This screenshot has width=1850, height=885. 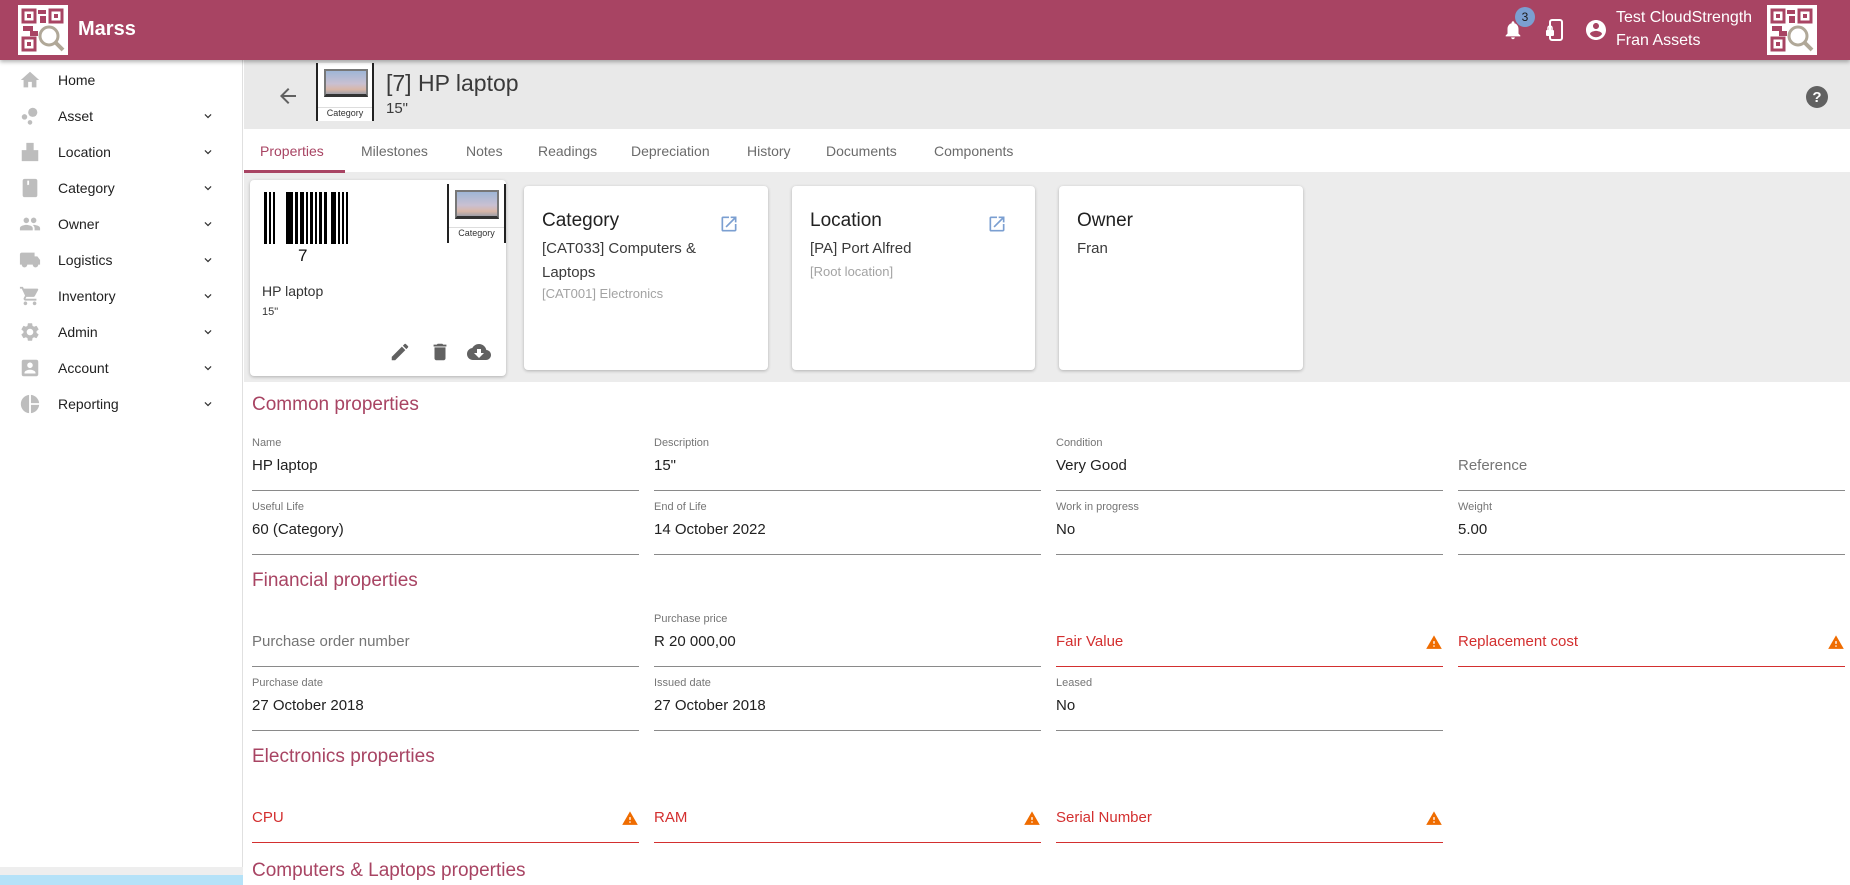 I want to click on thumbnail-caption: Category, so click(x=476, y=232).